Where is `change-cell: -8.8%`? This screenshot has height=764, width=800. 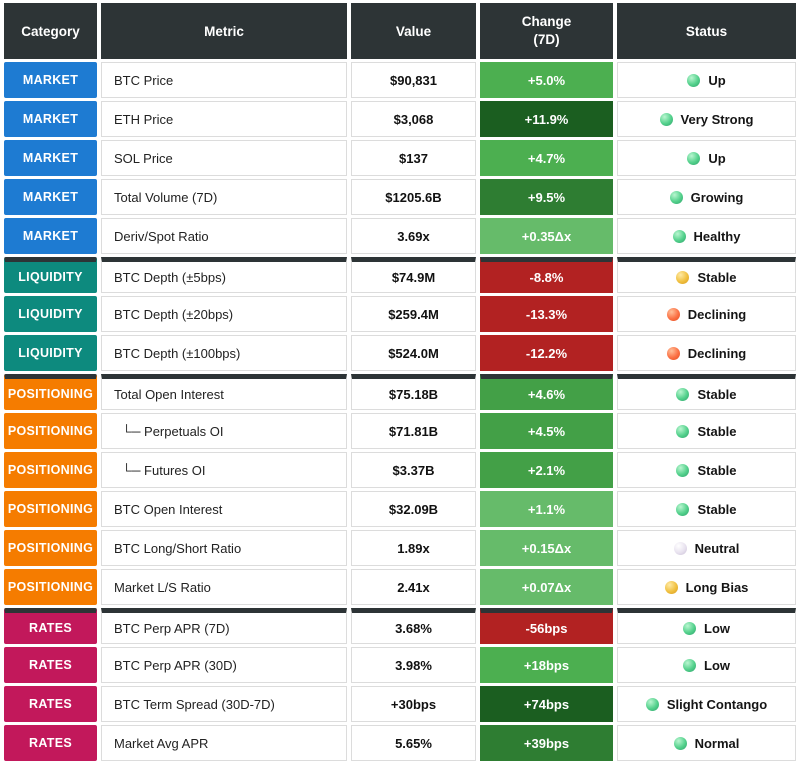 change-cell: -8.8% is located at coordinates (546, 275).